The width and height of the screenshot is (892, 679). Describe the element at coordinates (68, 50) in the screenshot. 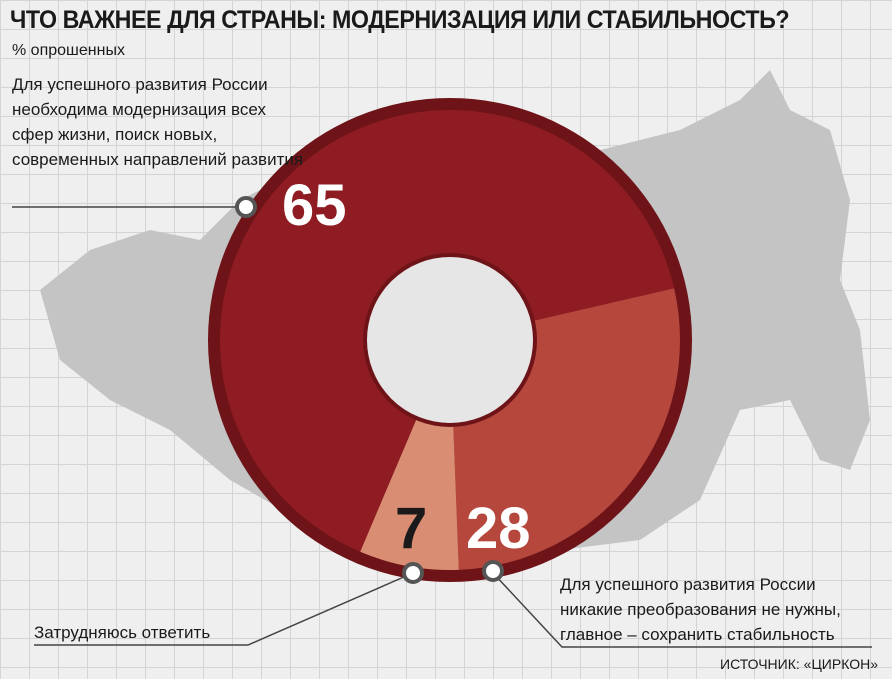

I see `chart-subtitle: % опрошенных` at that location.